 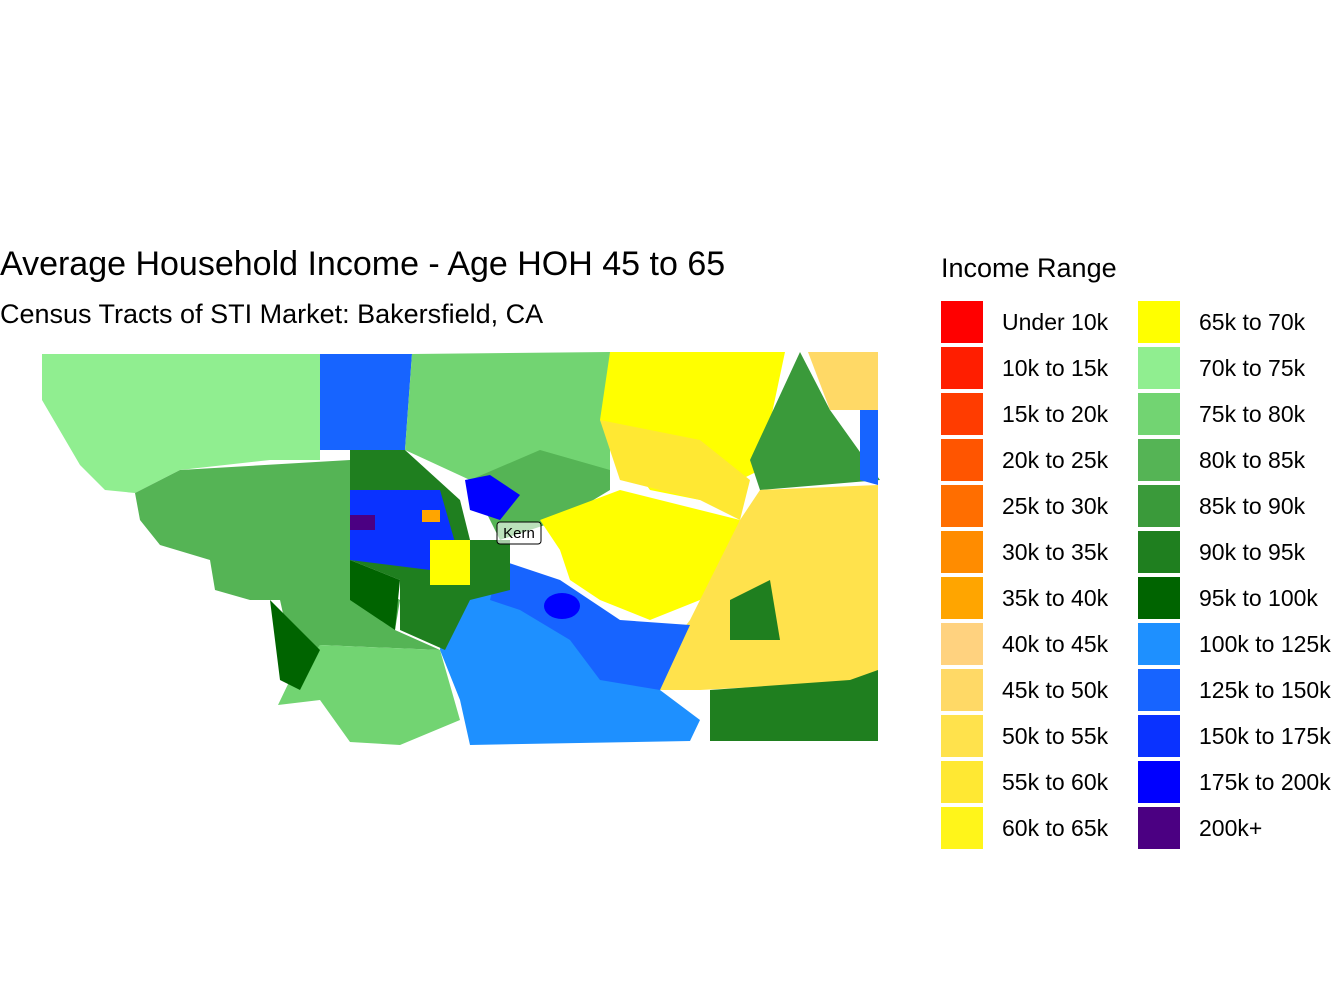 What do you see at coordinates (1252, 506) in the screenshot?
I see `legend-label: 85k to 90k` at bounding box center [1252, 506].